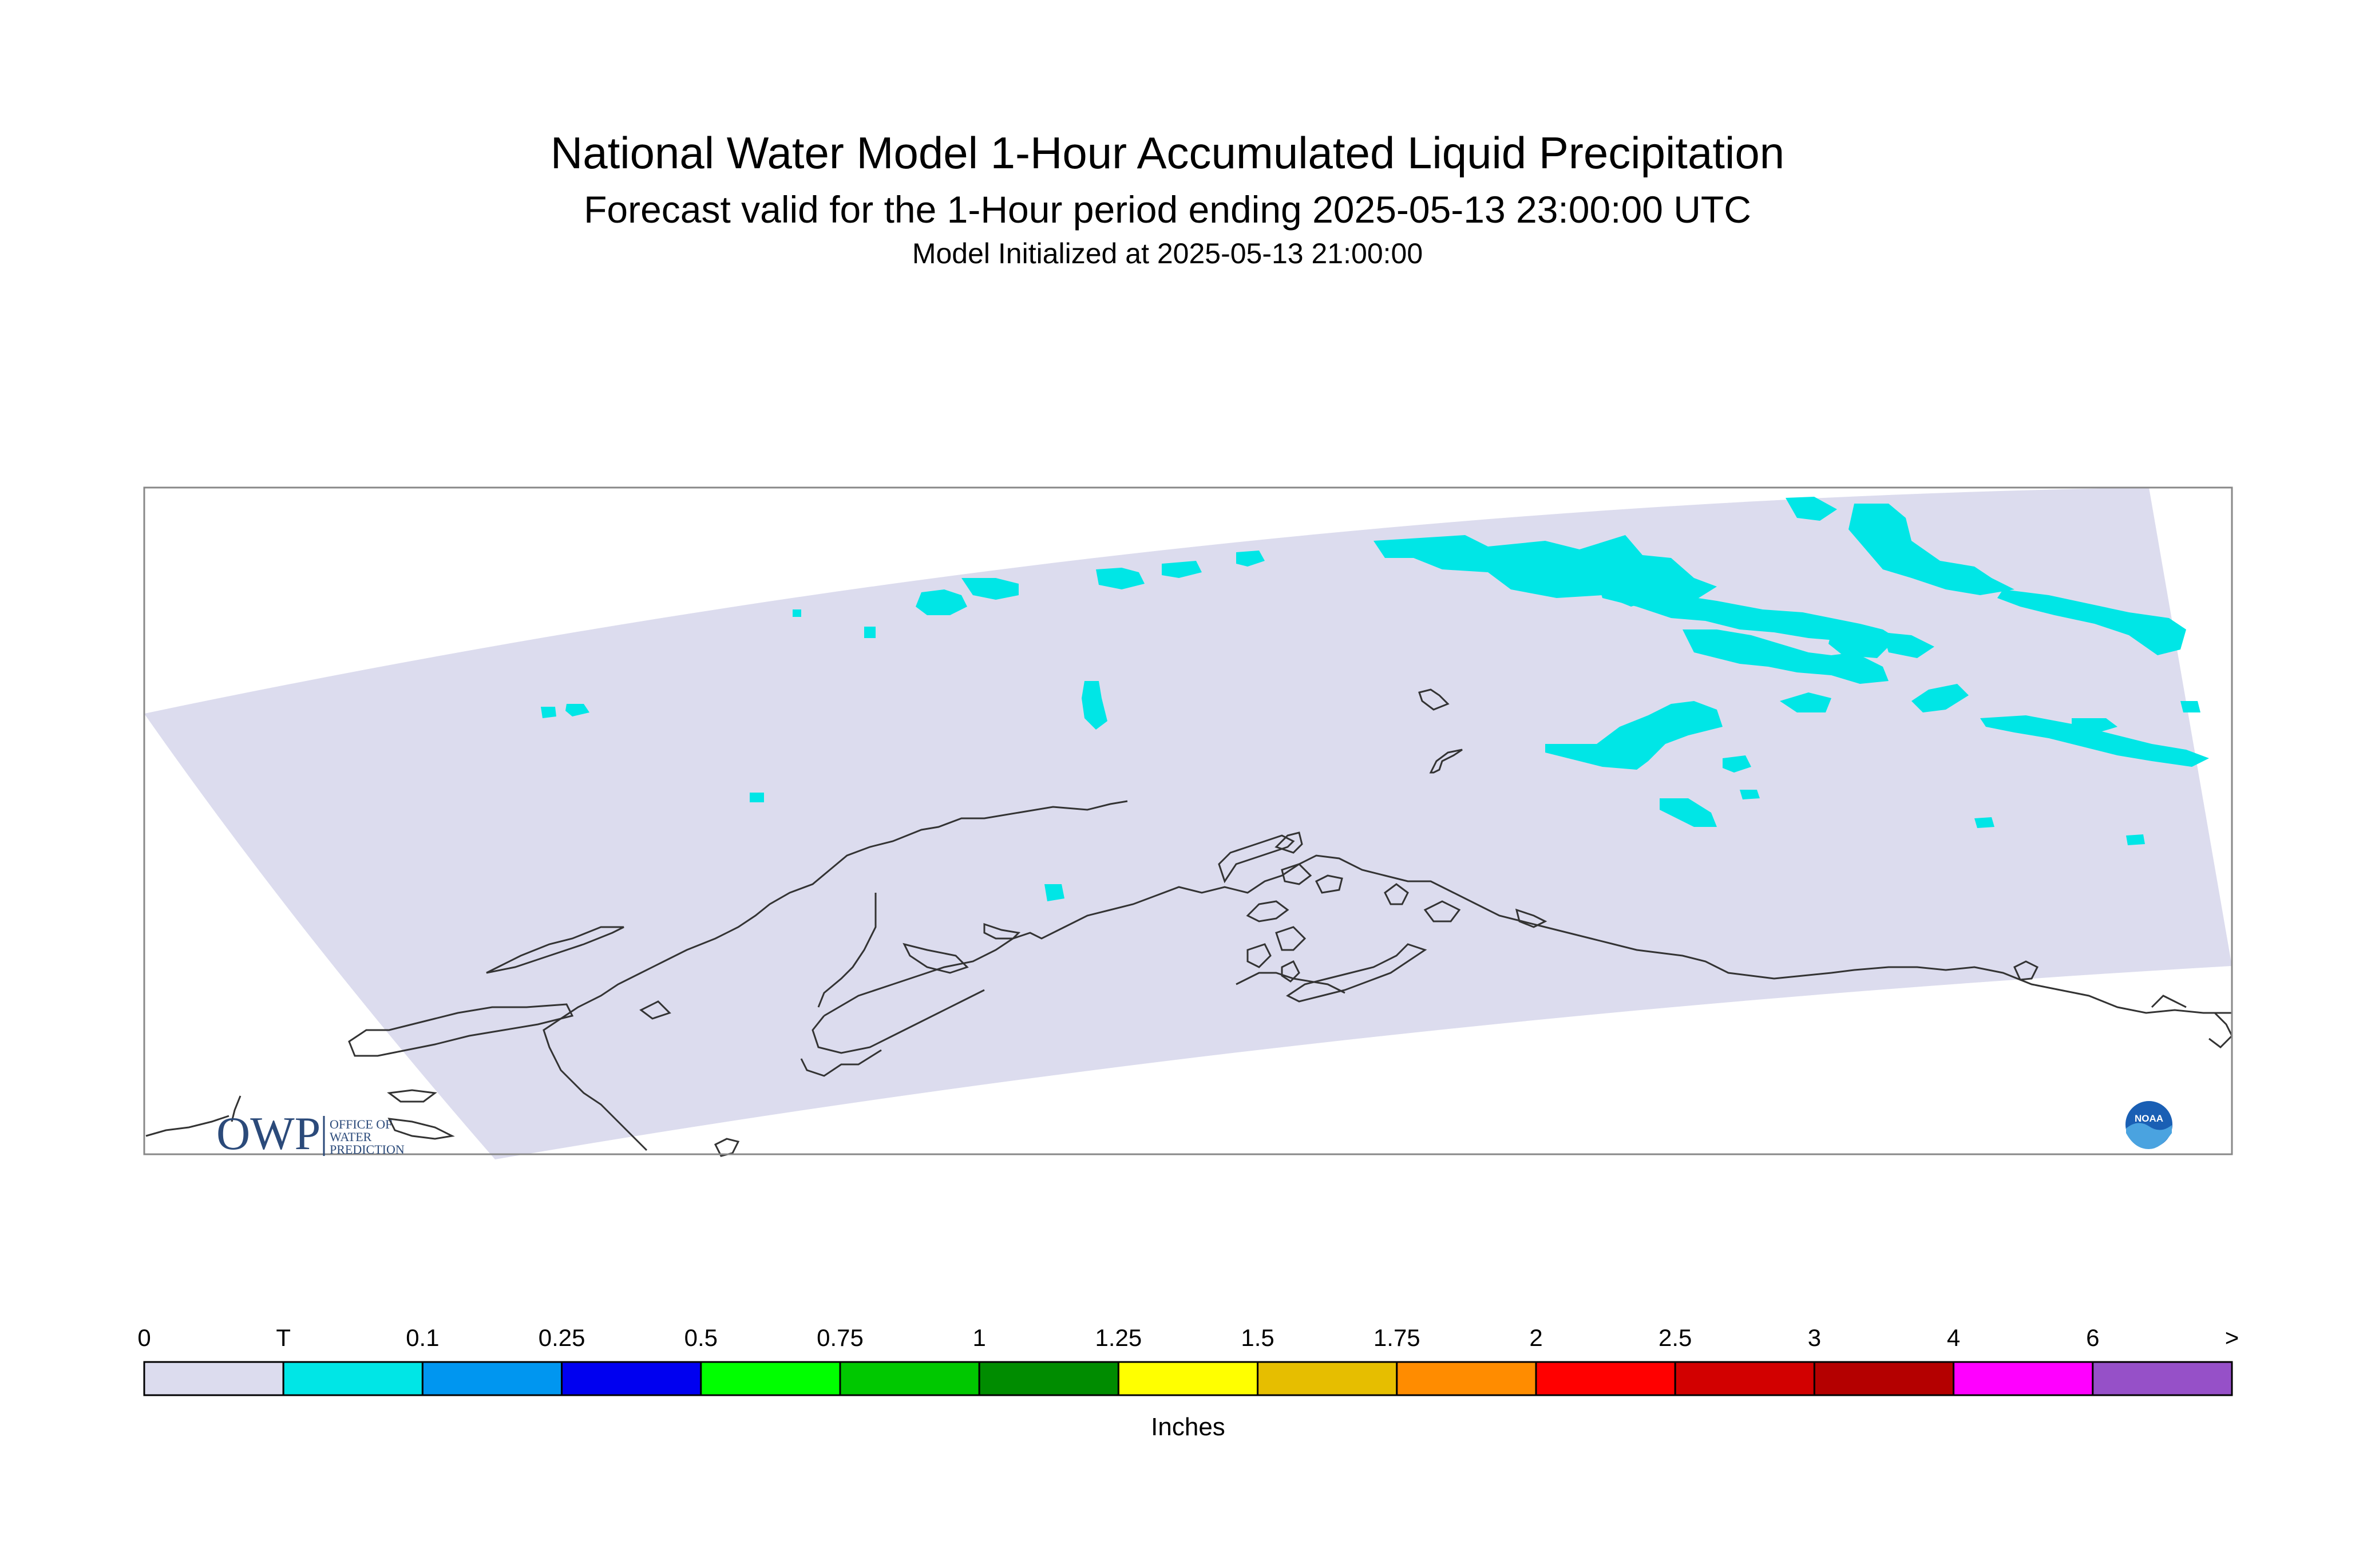  Describe the element at coordinates (1188, 1427) in the screenshot. I see `legend-unit-label: Inches` at that location.